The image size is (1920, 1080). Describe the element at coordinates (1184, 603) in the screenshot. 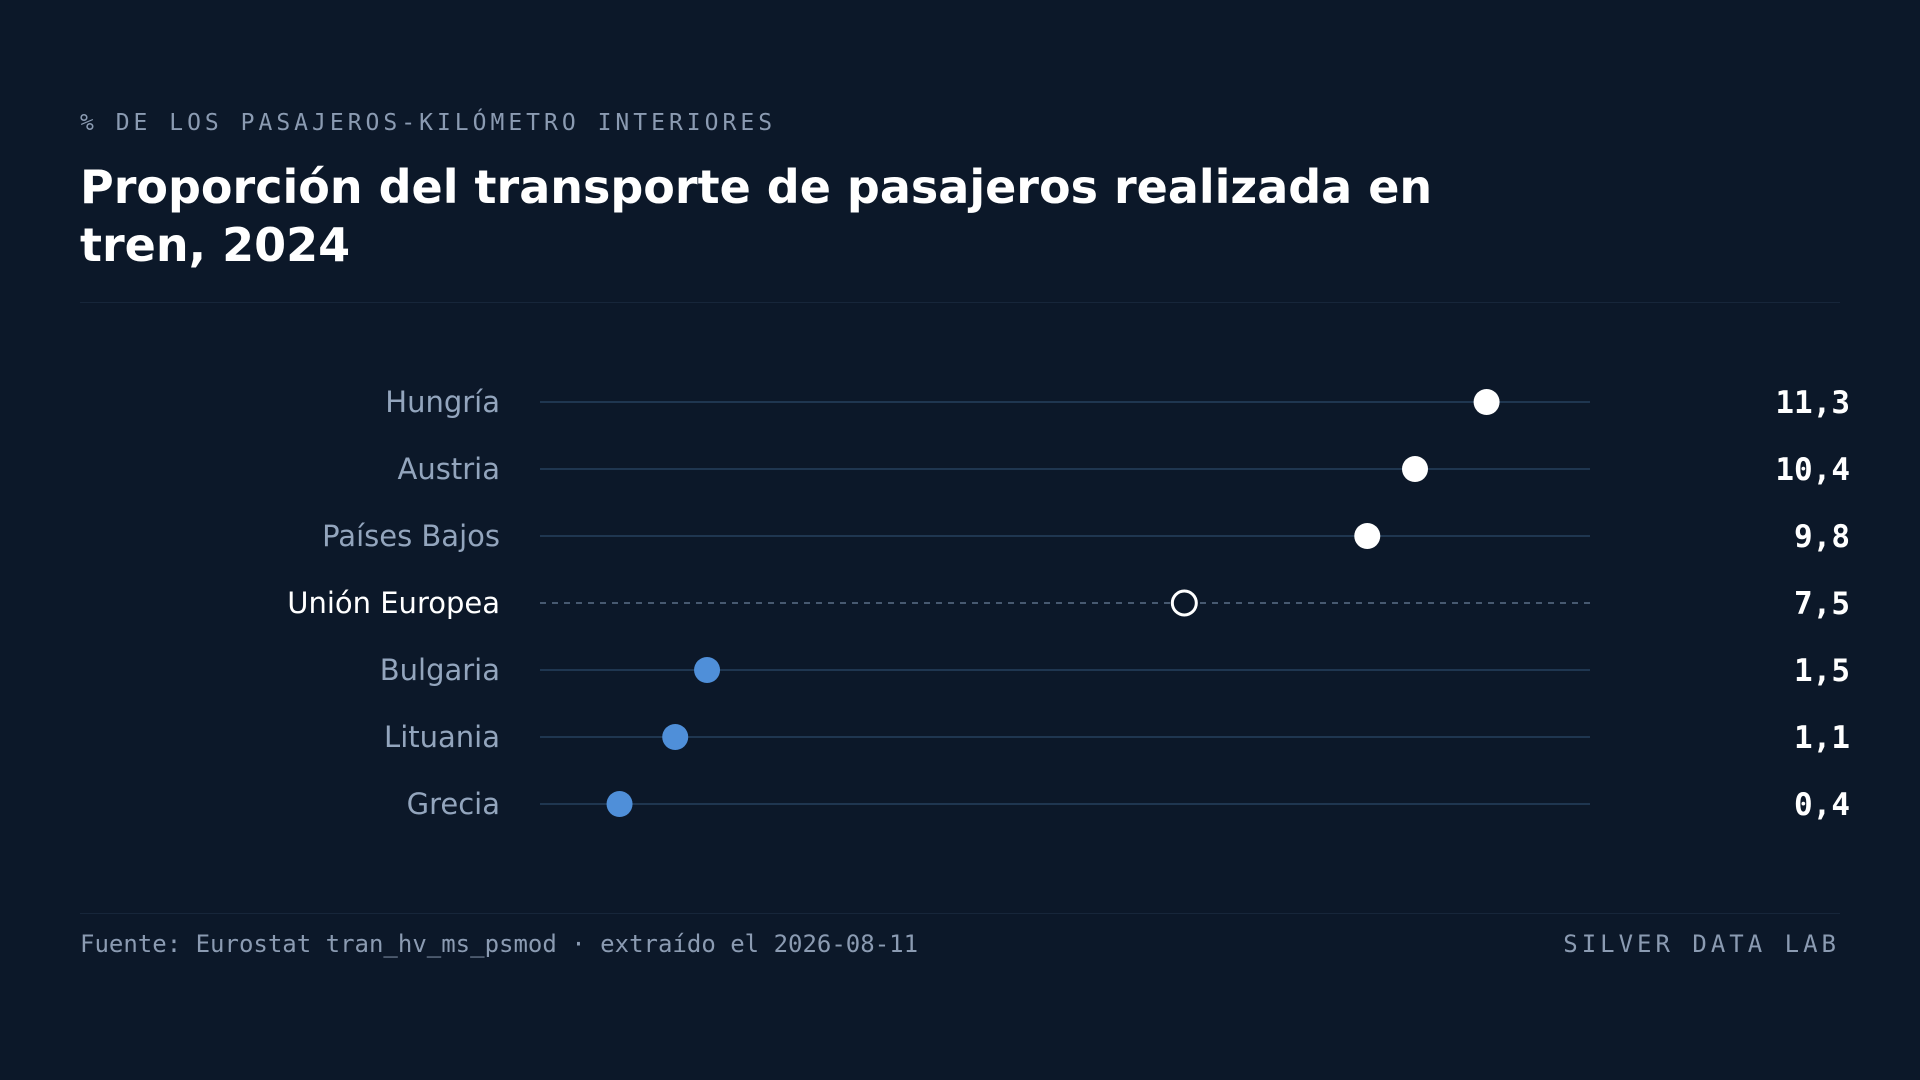

I see `data-point-reference` at that location.